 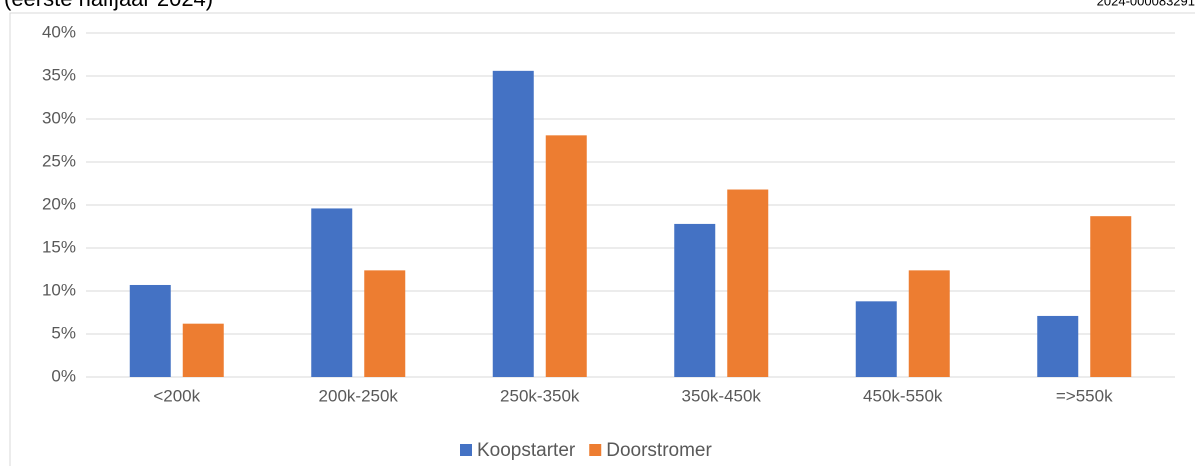 I want to click on chart-subtitle: (eerste halfjaar 2024), so click(x=108, y=5).